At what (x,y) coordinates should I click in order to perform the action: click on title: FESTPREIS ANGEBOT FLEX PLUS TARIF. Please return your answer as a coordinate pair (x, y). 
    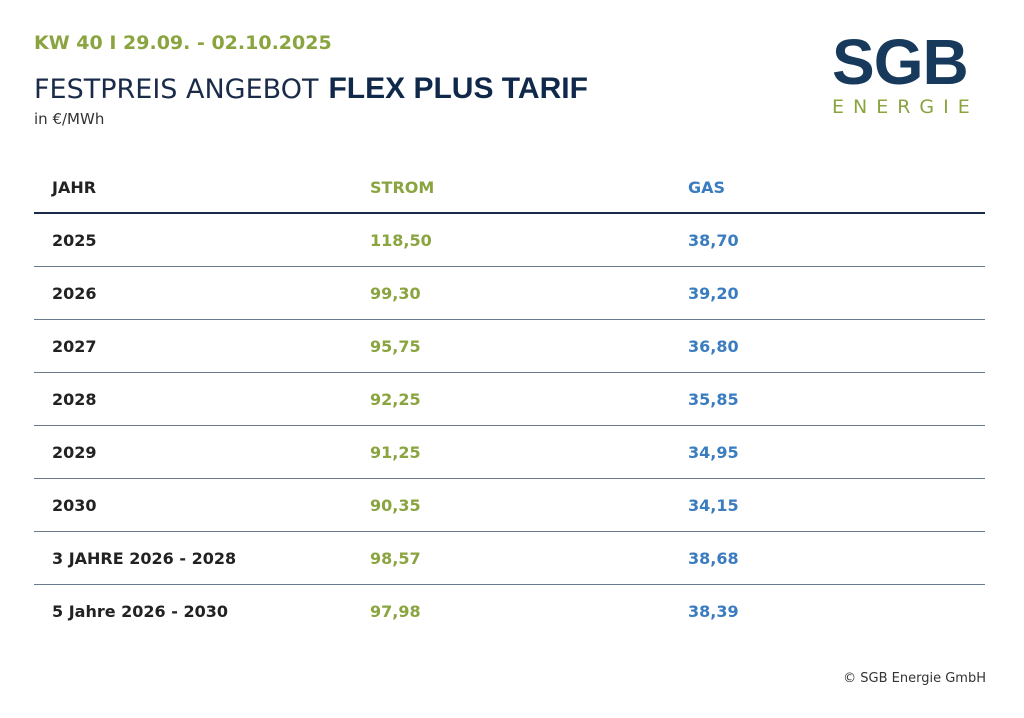
    Looking at the image, I should click on (311, 89).